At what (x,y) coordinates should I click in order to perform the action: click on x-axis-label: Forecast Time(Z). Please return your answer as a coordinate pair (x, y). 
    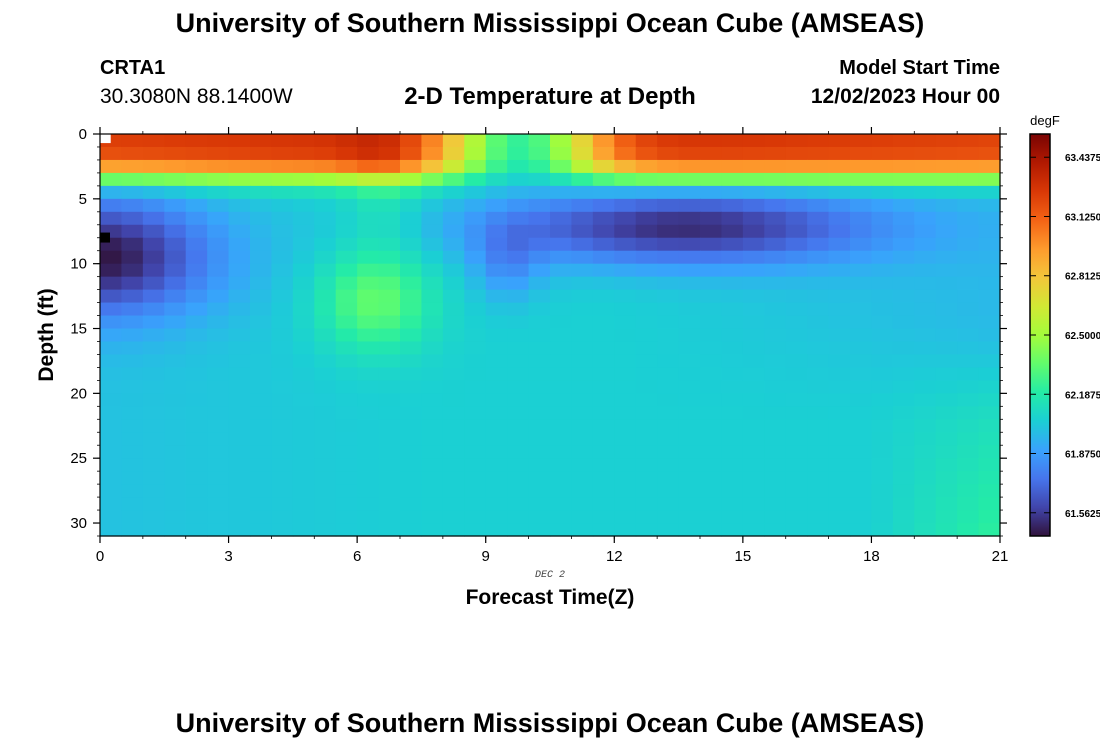
    Looking at the image, I should click on (550, 597).